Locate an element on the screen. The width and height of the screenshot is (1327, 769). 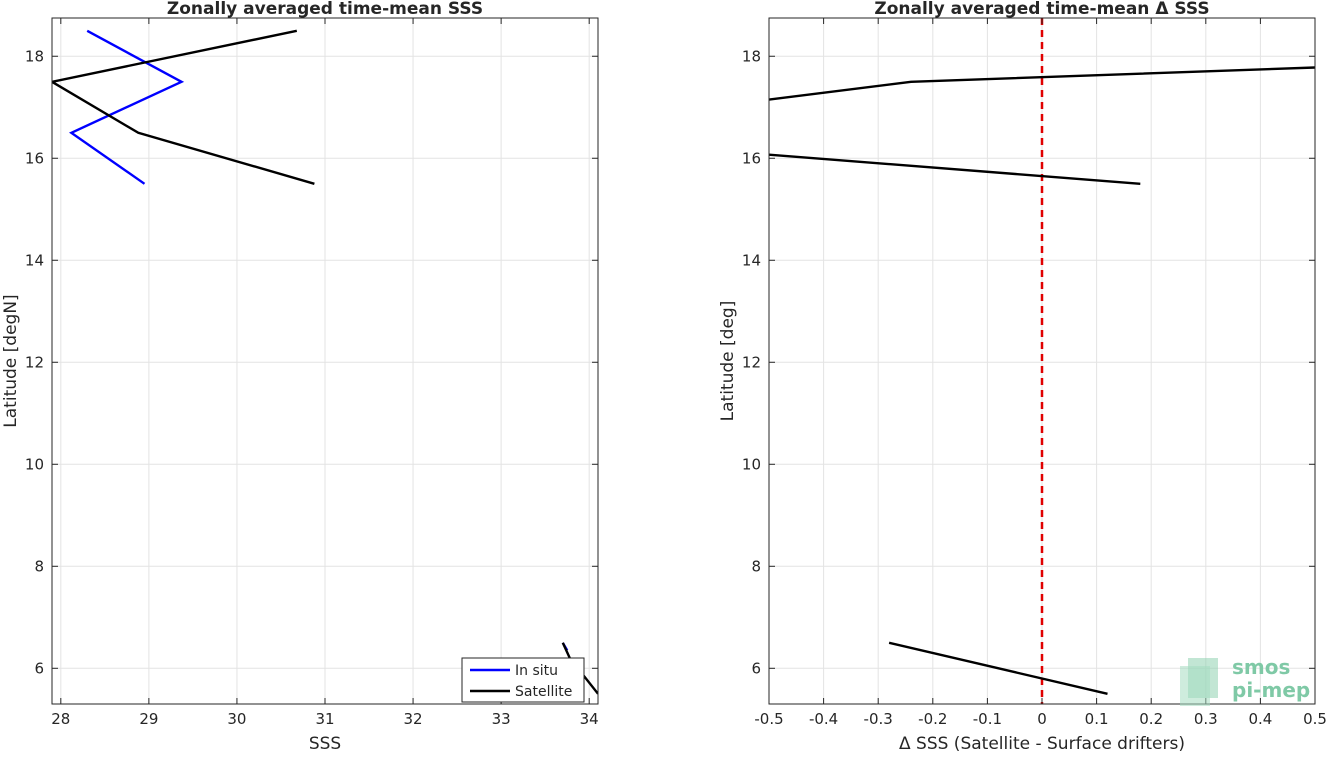
x-tick-label: 0.4 is located at coordinates (1260, 719).